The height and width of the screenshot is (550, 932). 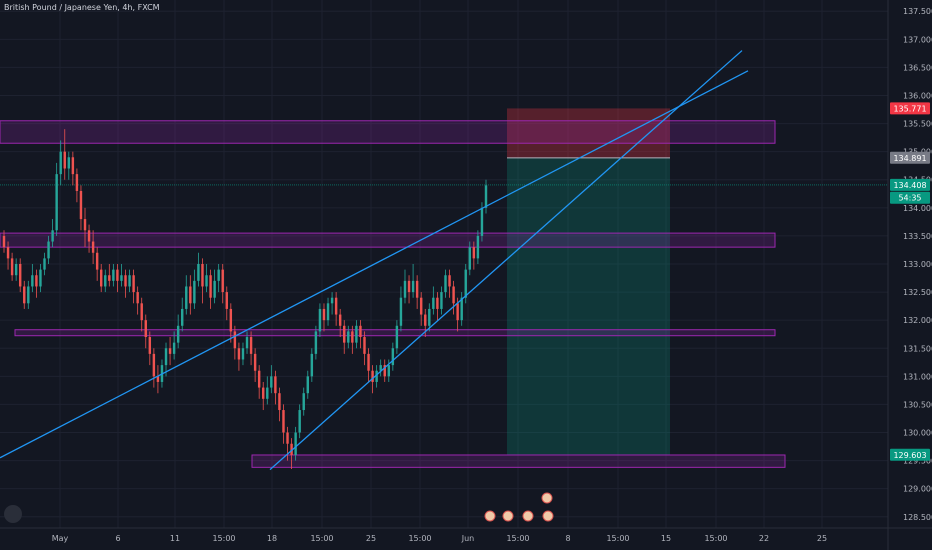 I want to click on stop-loss-area, so click(x=588, y=133).